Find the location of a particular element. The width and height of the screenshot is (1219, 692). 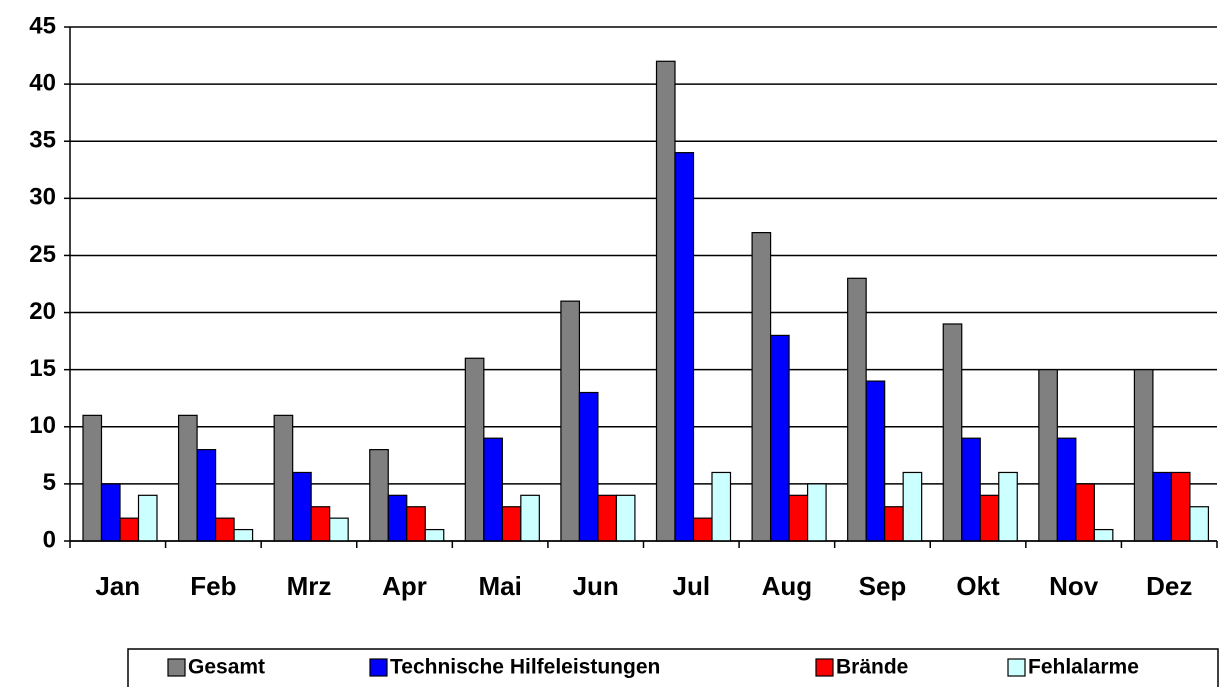

y-tick-label: 10 is located at coordinates (42, 425).